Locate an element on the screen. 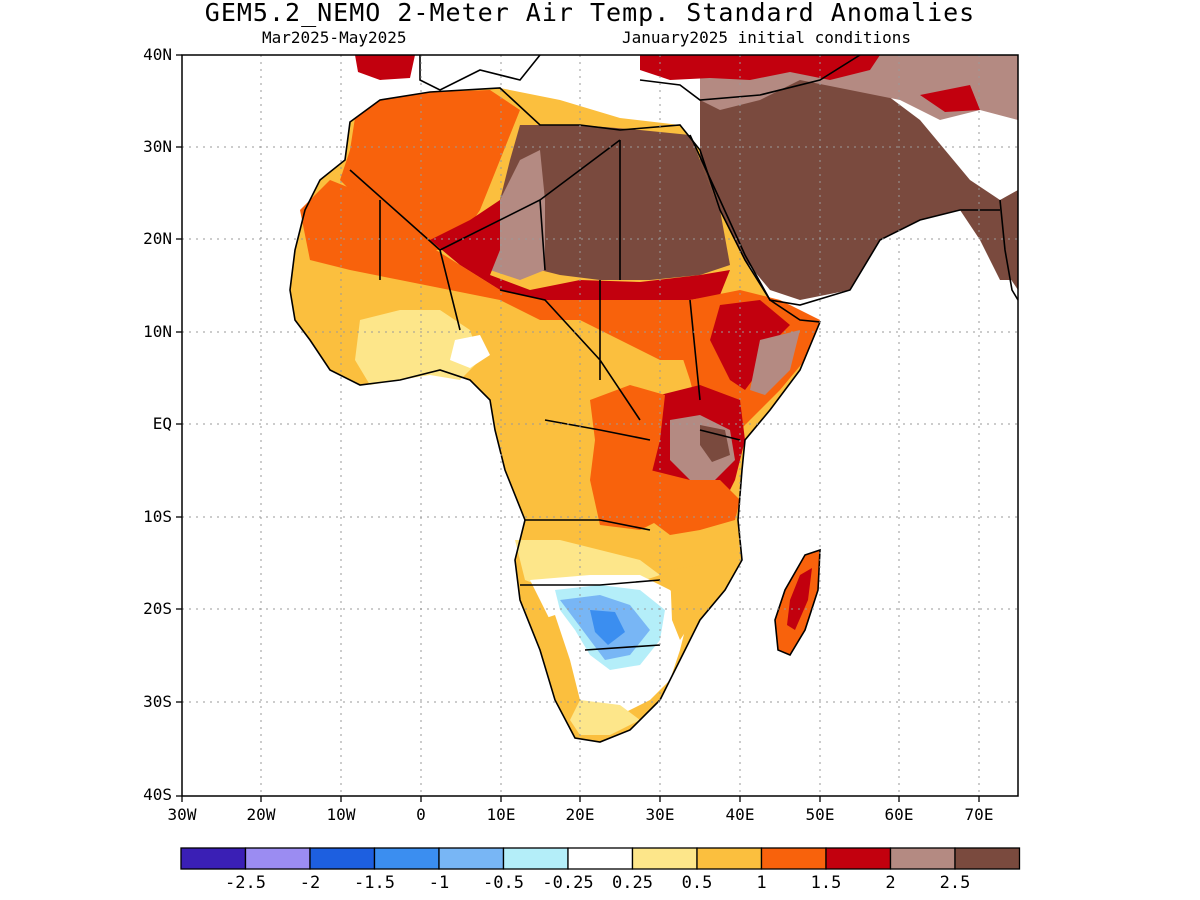 This screenshot has height=900, width=1200. colorbar-tick-label: -2 is located at coordinates (310, 883).